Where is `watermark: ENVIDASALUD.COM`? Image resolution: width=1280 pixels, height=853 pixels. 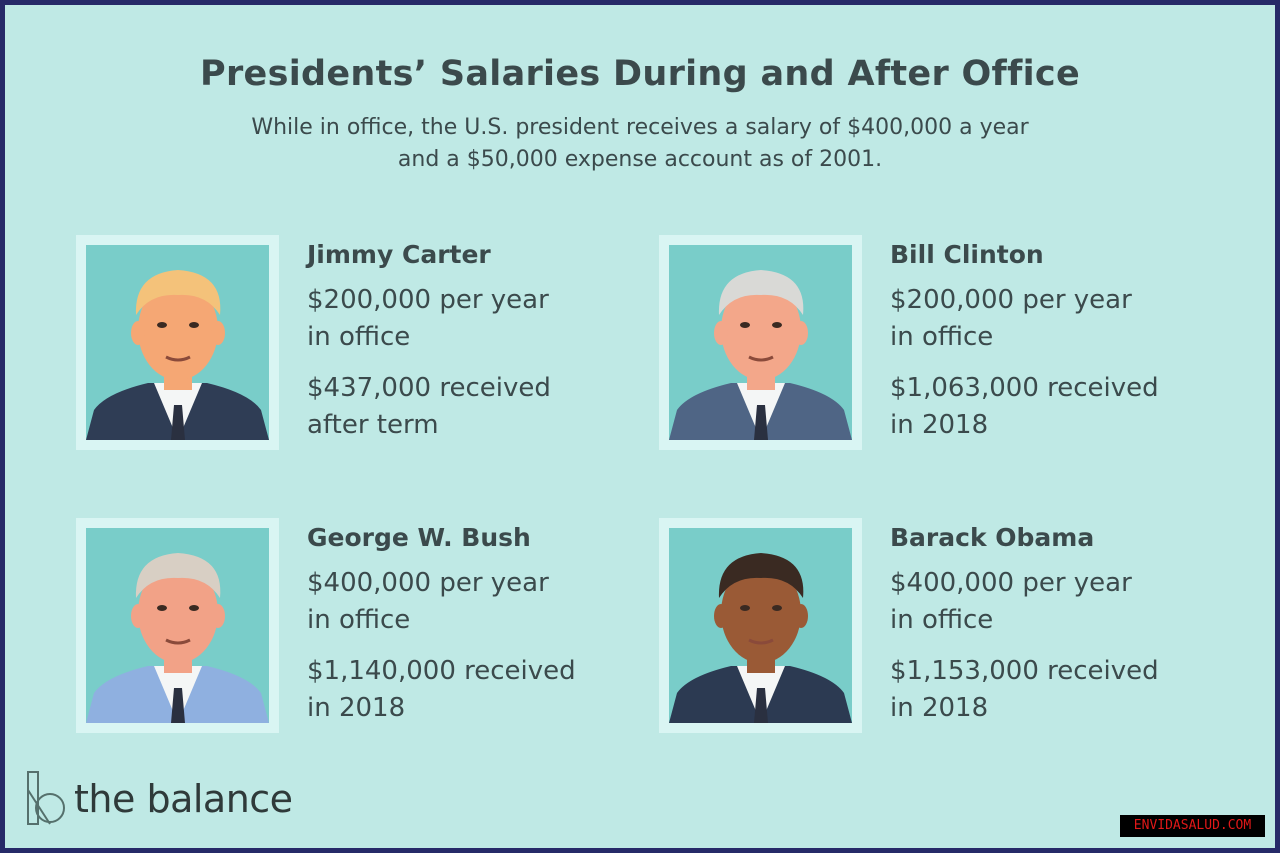
watermark: ENVIDASALUD.COM is located at coordinates (1192, 826).